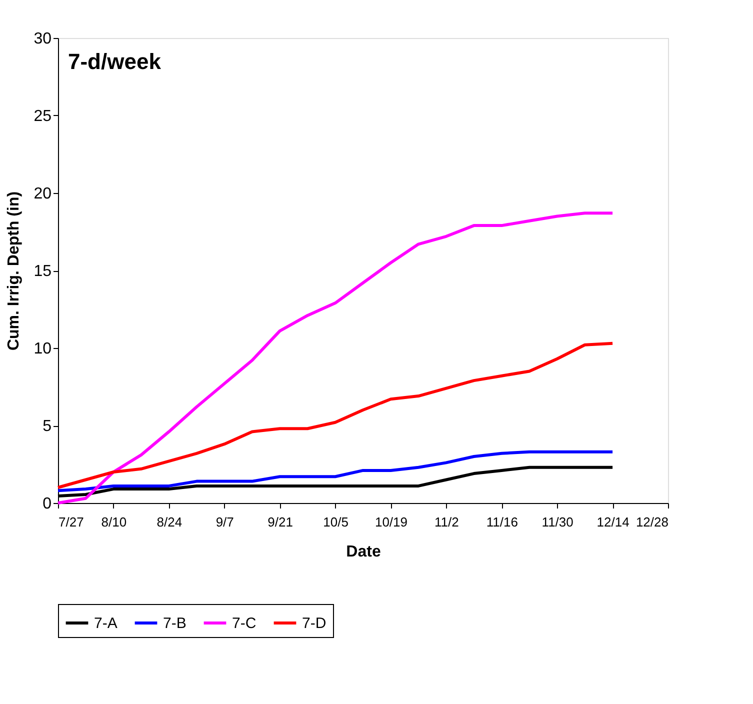  I want to click on x-tick-label: 11/30, so click(558, 522).